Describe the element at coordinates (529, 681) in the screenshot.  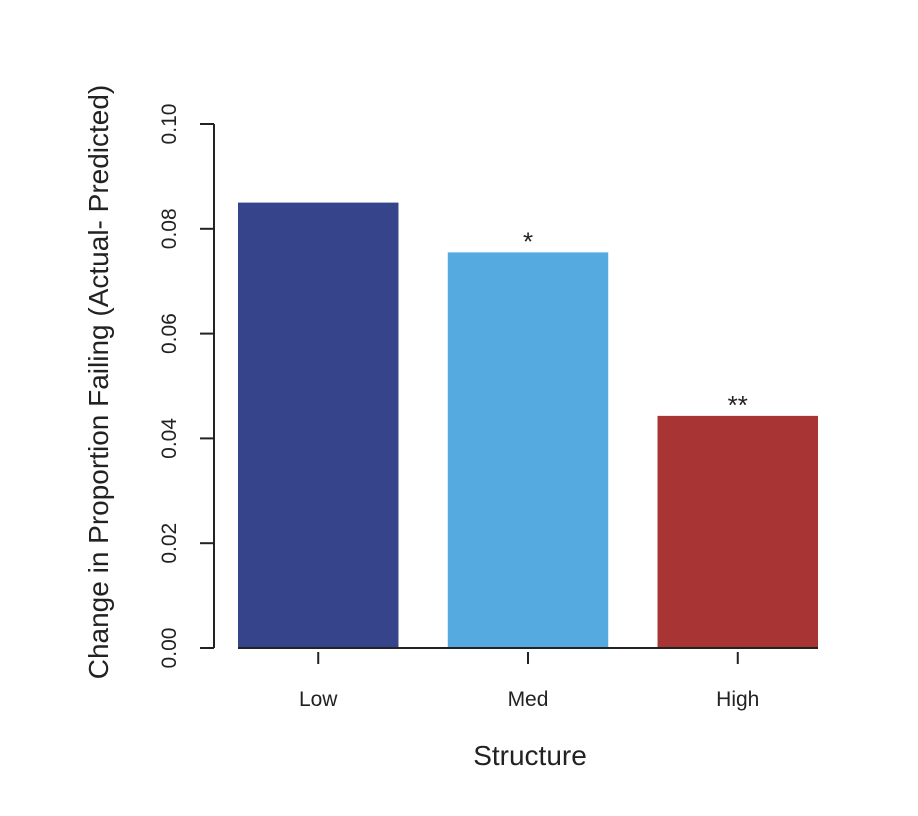
I see `x-axis-ticks: Low Med High` at that location.